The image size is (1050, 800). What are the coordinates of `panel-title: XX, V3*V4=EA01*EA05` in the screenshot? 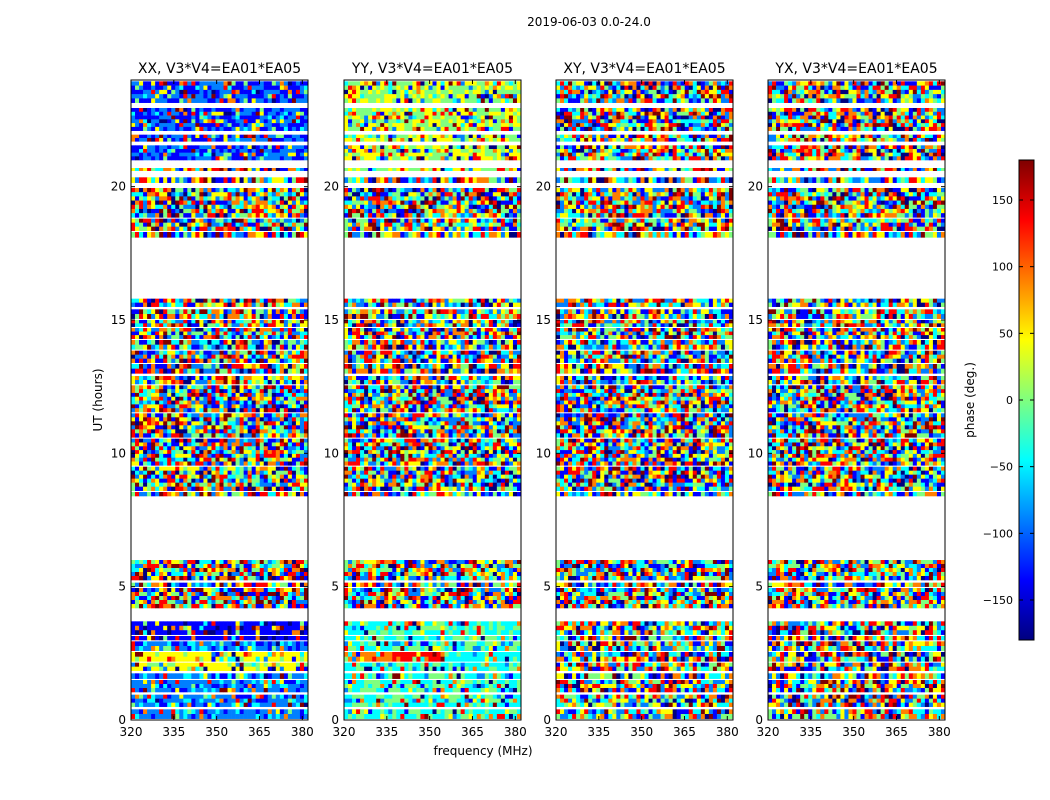 It's located at (219, 69).